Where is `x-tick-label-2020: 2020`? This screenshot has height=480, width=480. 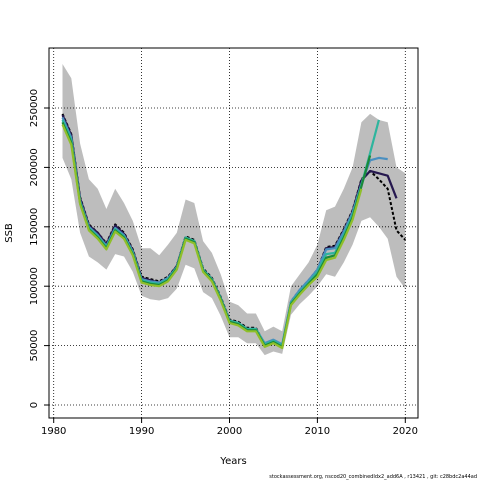 x-tick-label-2020: 2020 is located at coordinates (405, 431).